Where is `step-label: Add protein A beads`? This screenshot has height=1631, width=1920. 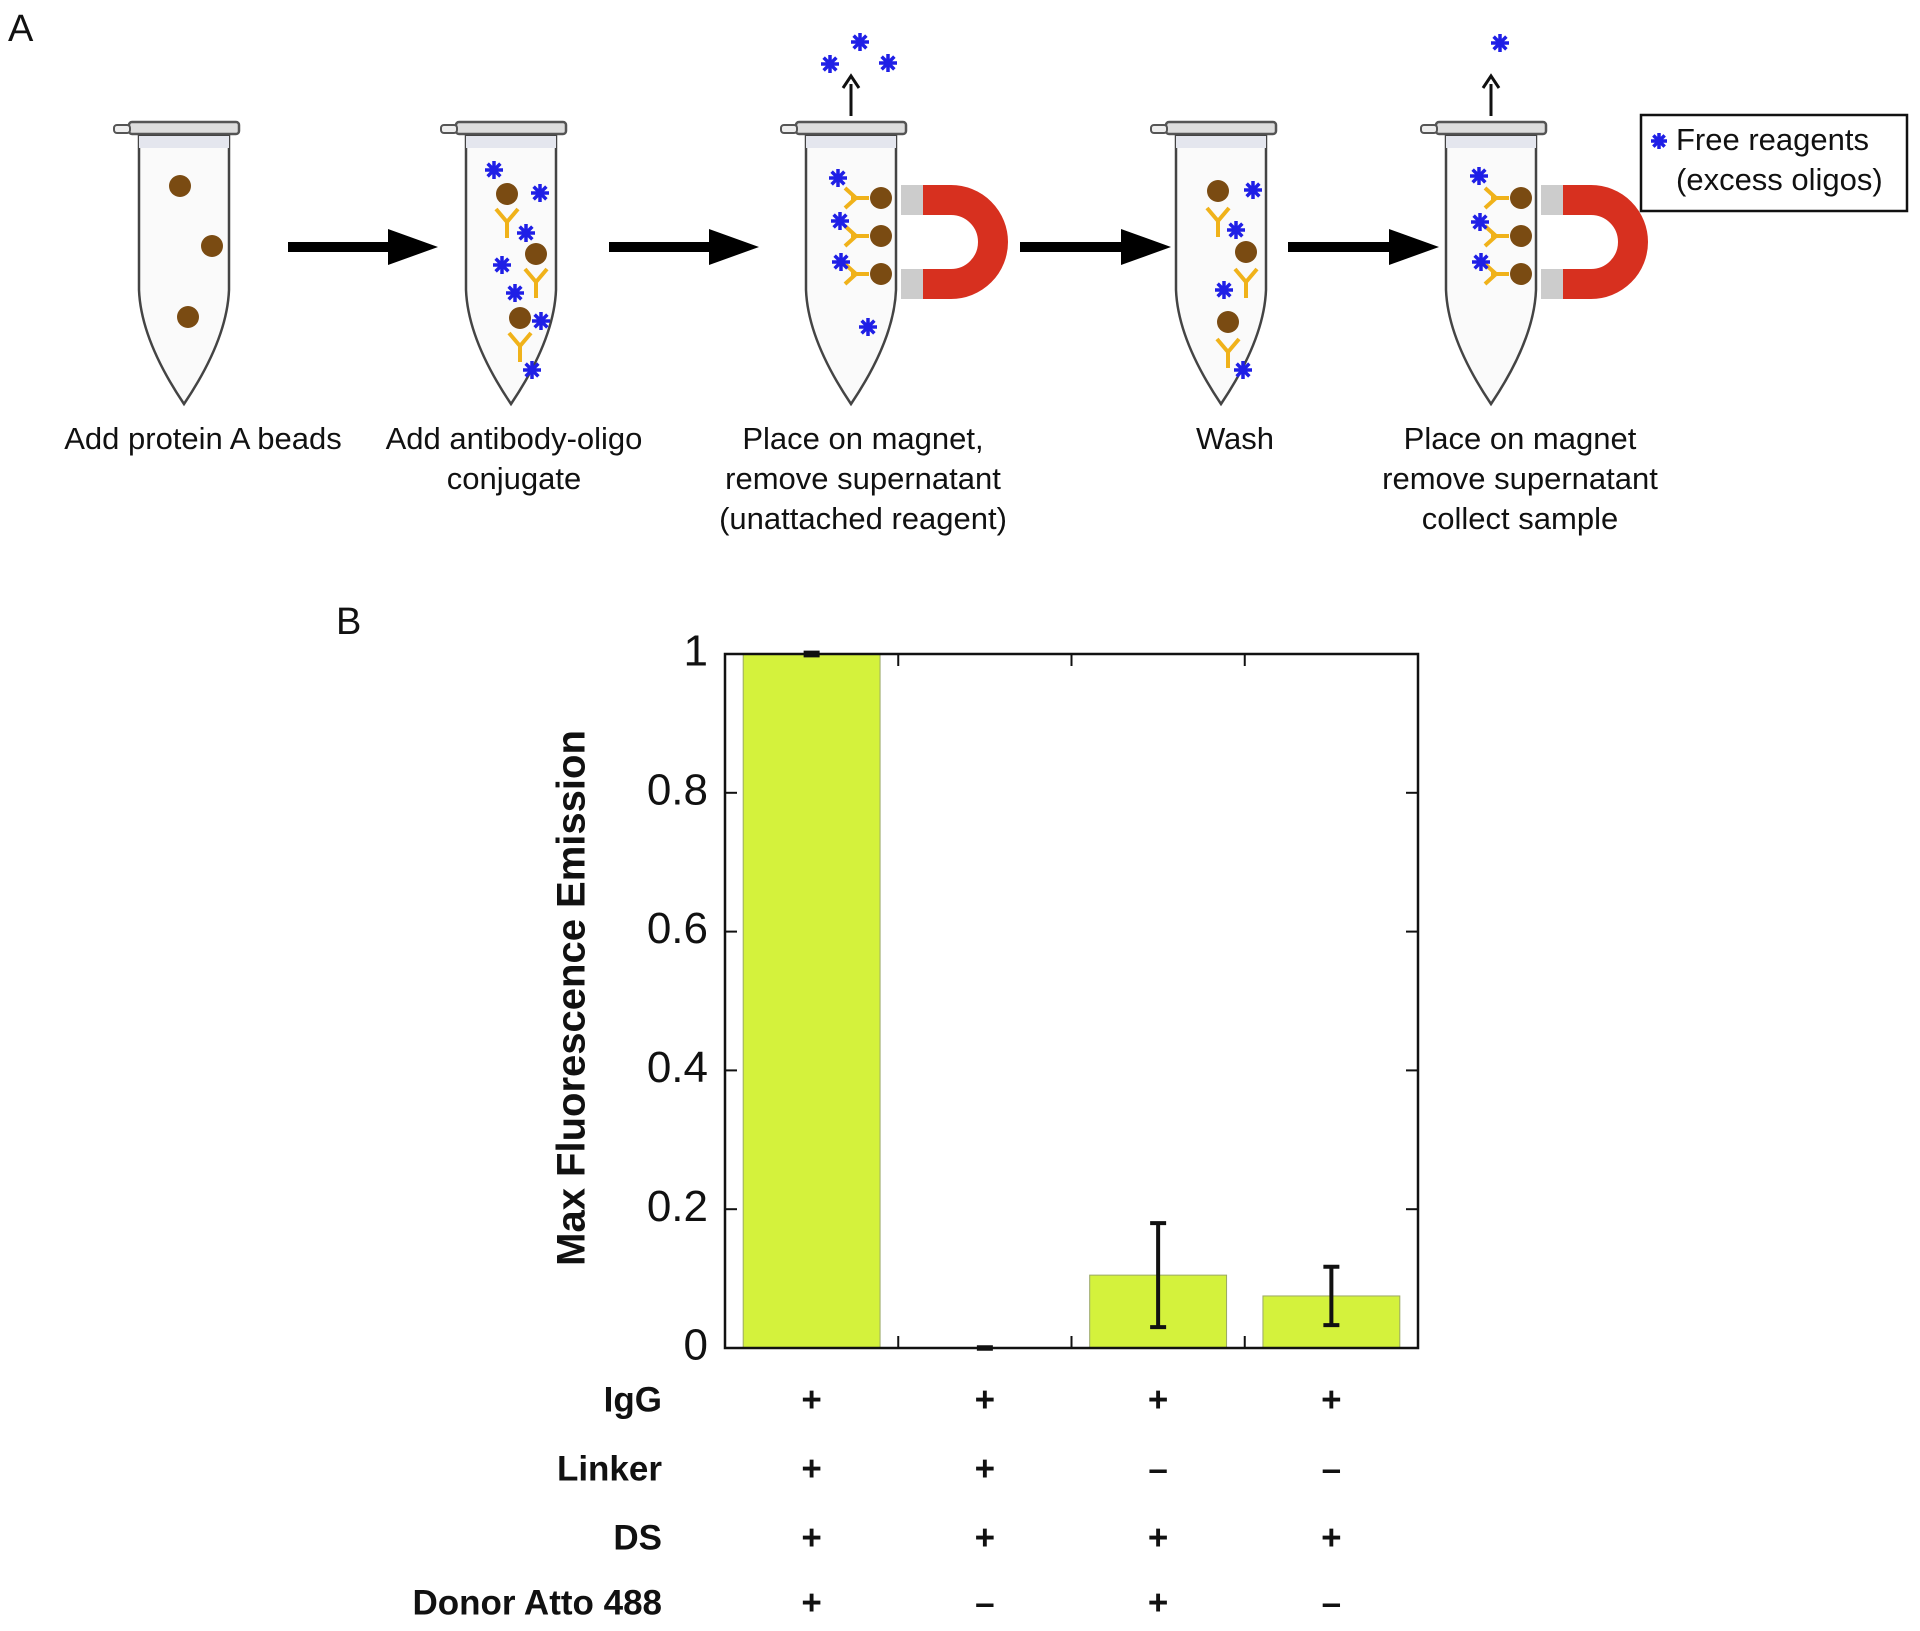 step-label: Add protein A beads is located at coordinates (203, 438).